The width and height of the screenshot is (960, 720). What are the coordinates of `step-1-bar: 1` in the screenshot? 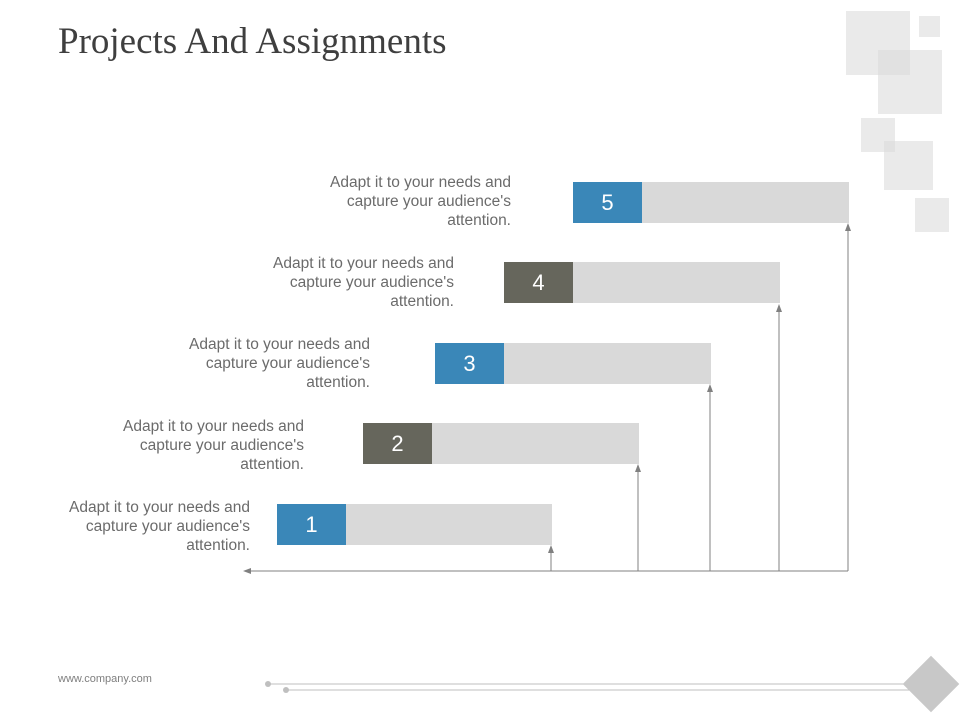 It's located at (414, 524).